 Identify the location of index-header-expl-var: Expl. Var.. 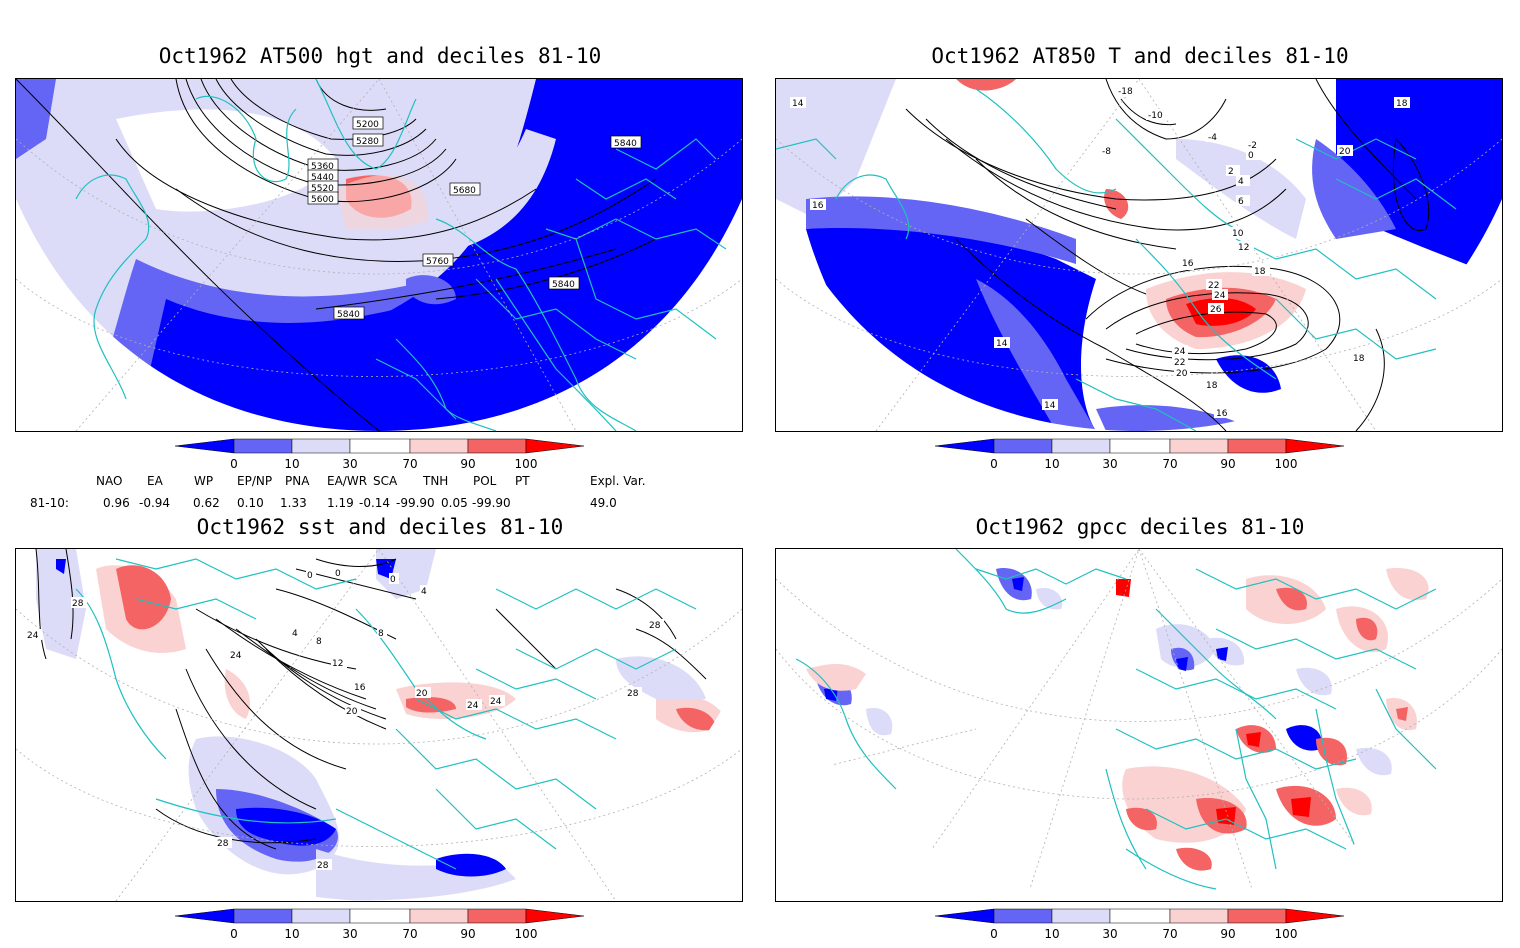
(618, 481).